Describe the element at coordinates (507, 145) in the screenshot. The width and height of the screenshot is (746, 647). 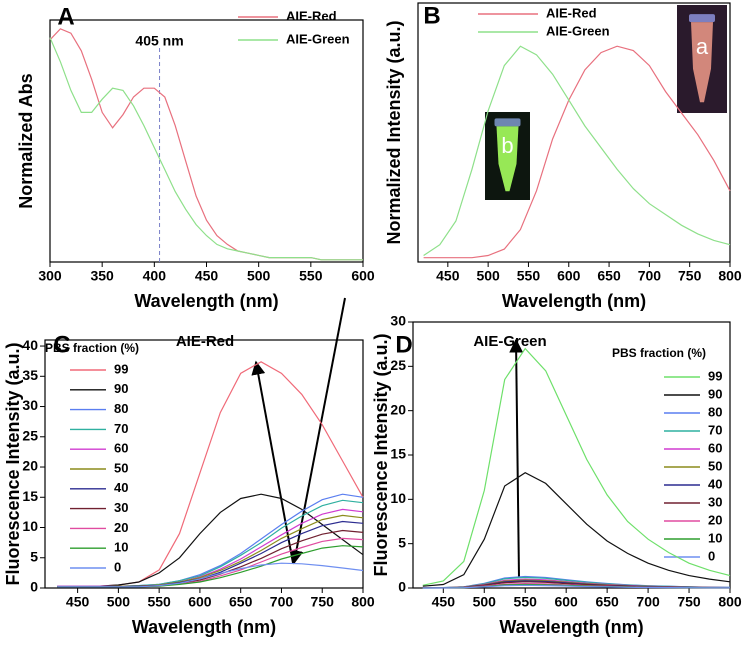
I see `inset-label: b` at that location.